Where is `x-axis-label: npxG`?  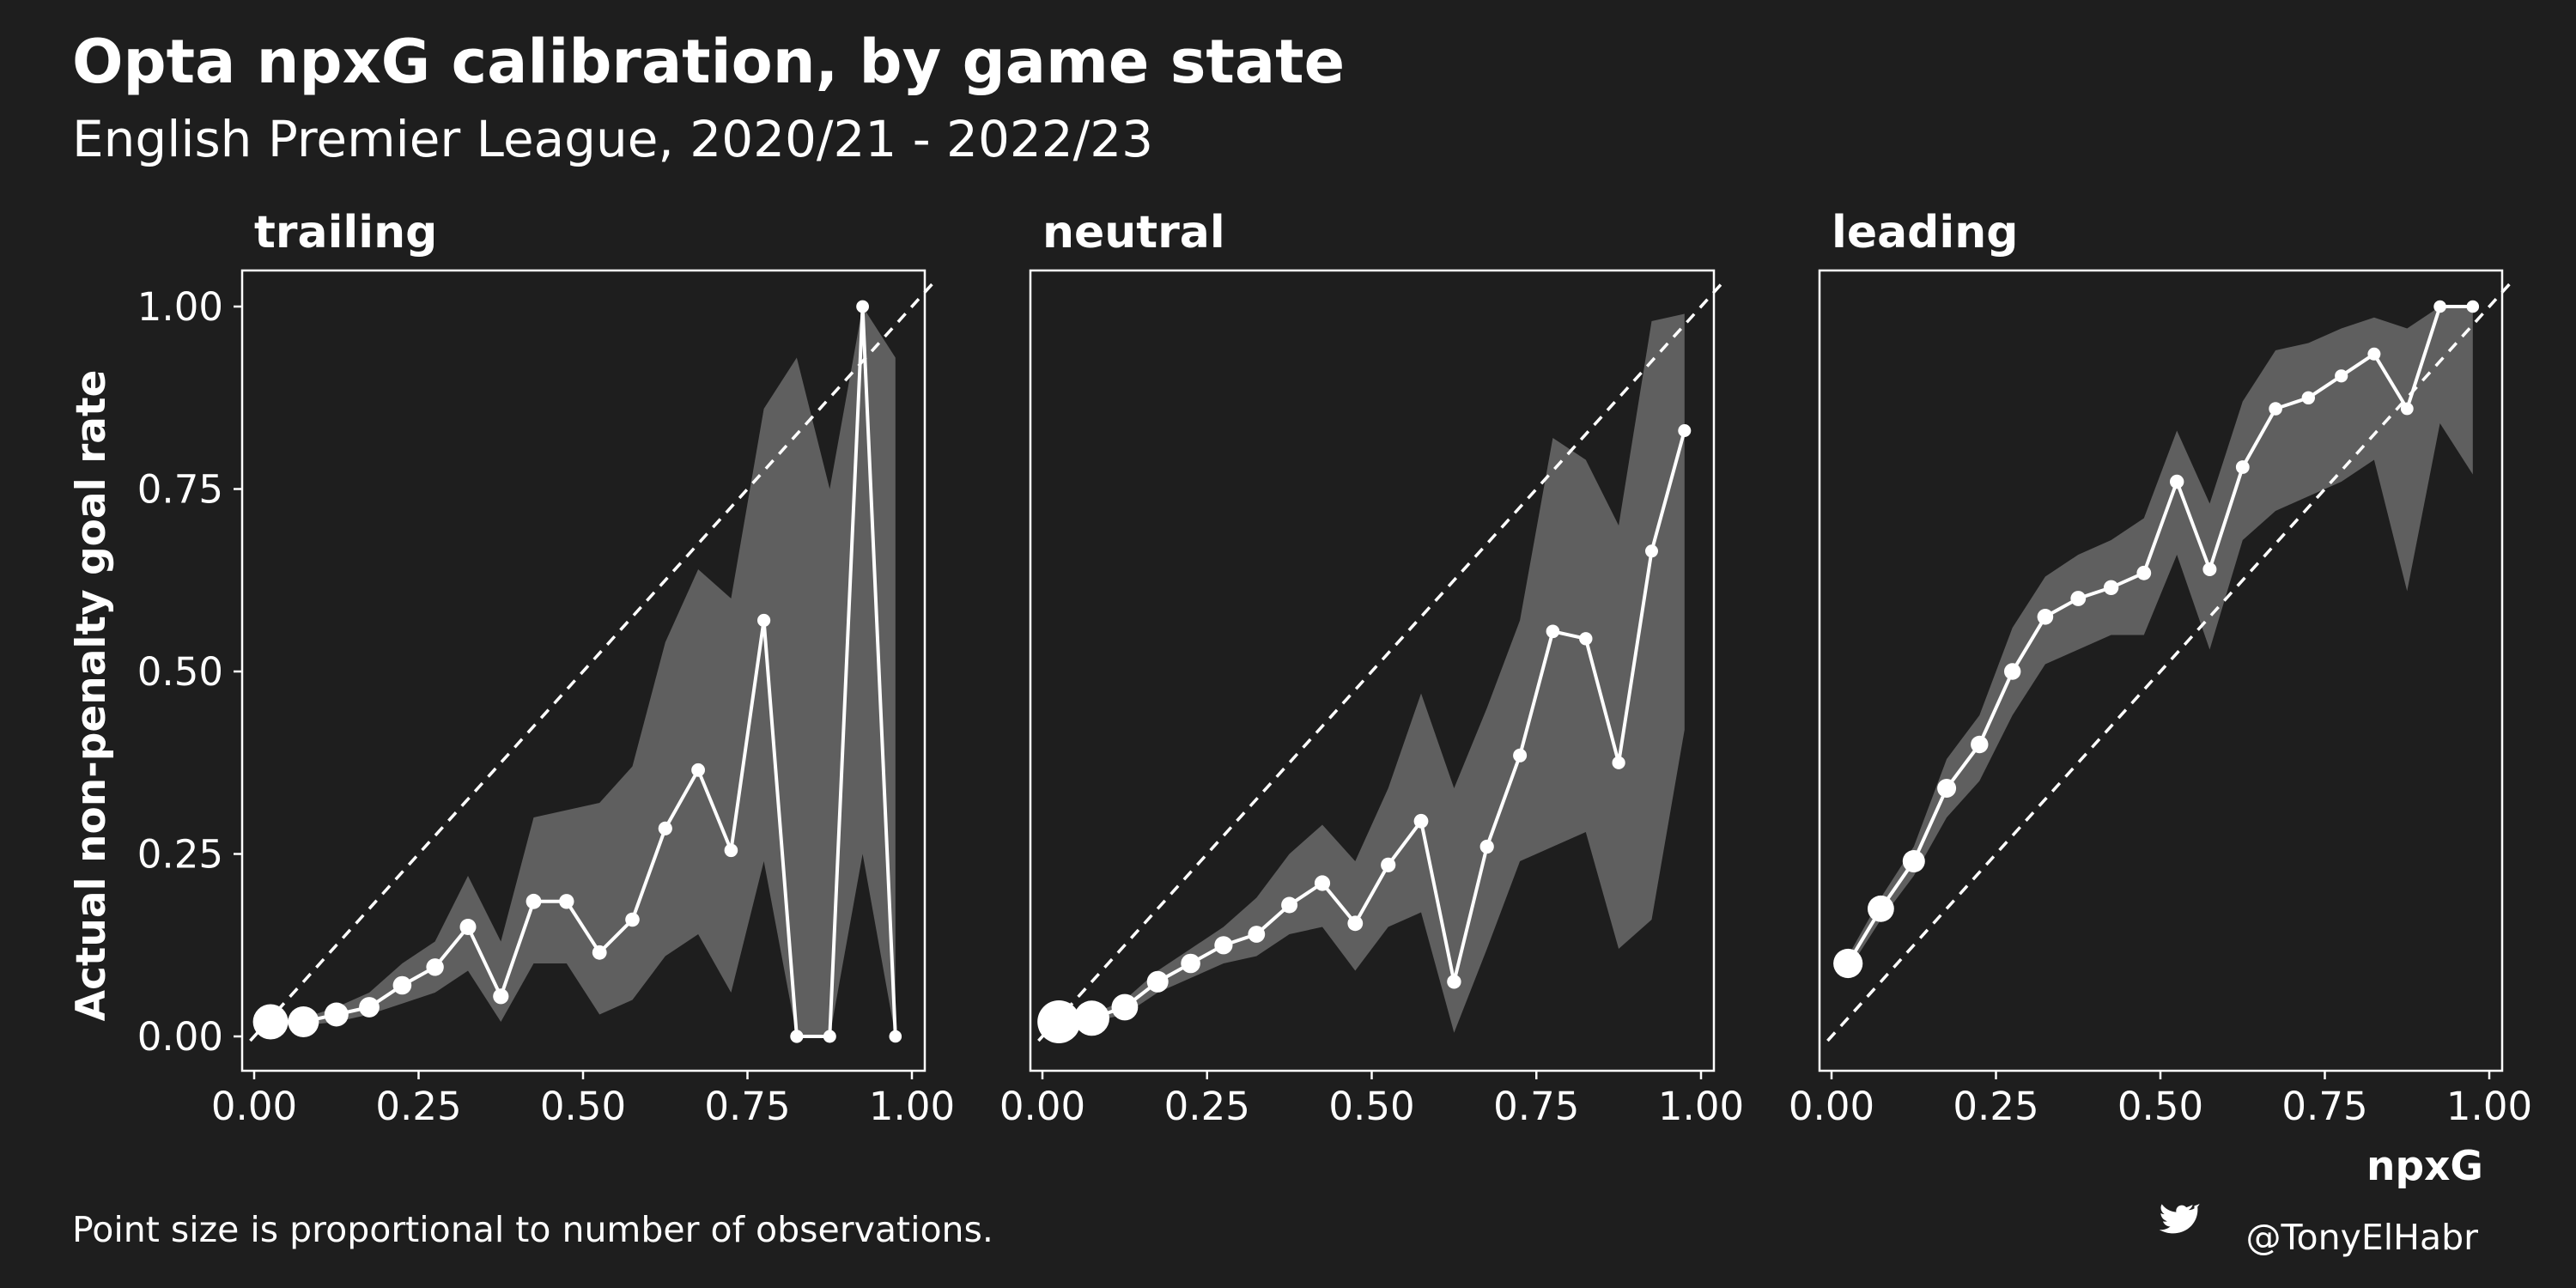
x-axis-label: npxG is located at coordinates (2424, 1166).